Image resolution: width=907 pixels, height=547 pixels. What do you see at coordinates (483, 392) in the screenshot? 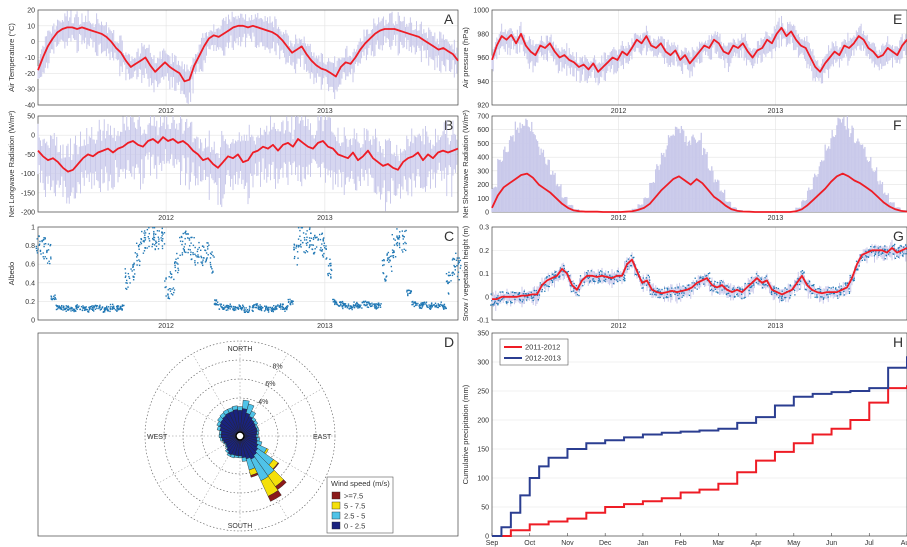
I see `y-tick-label: 250` at bounding box center [483, 392].